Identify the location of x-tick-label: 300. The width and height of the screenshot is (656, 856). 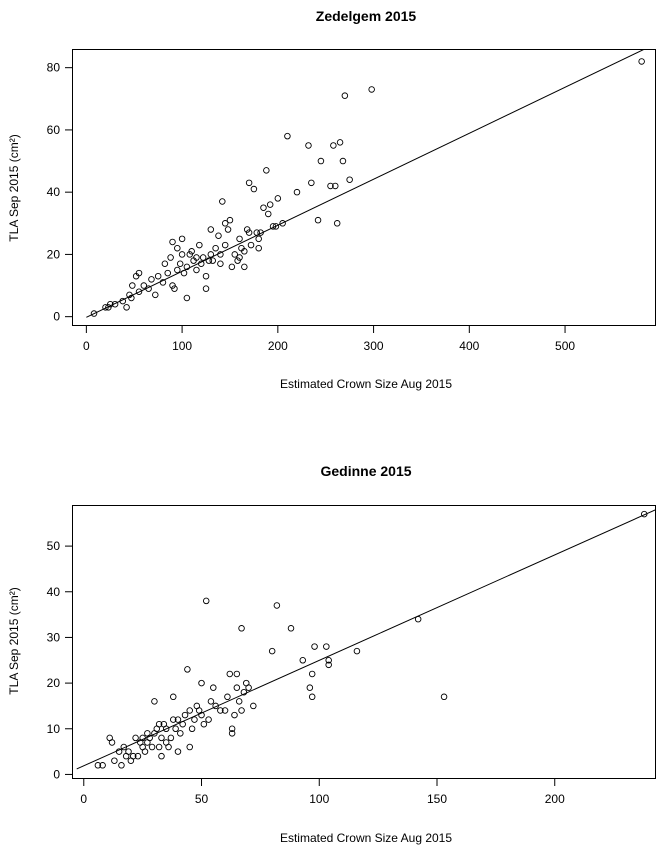
(374, 346).